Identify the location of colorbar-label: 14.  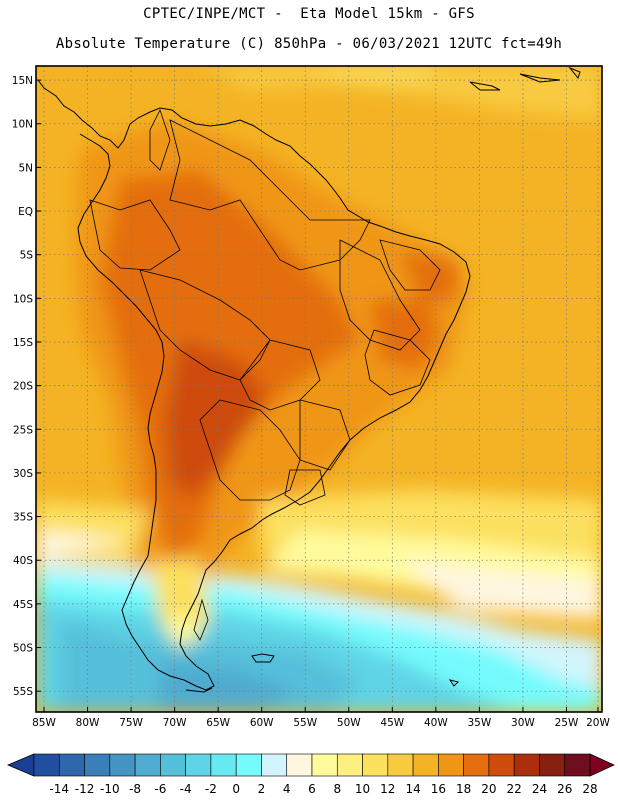
(412, 789).